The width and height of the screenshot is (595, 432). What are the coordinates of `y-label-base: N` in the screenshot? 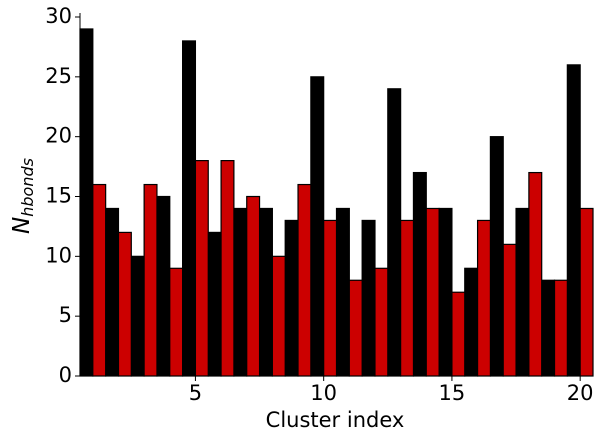 It's located at (22, 225).